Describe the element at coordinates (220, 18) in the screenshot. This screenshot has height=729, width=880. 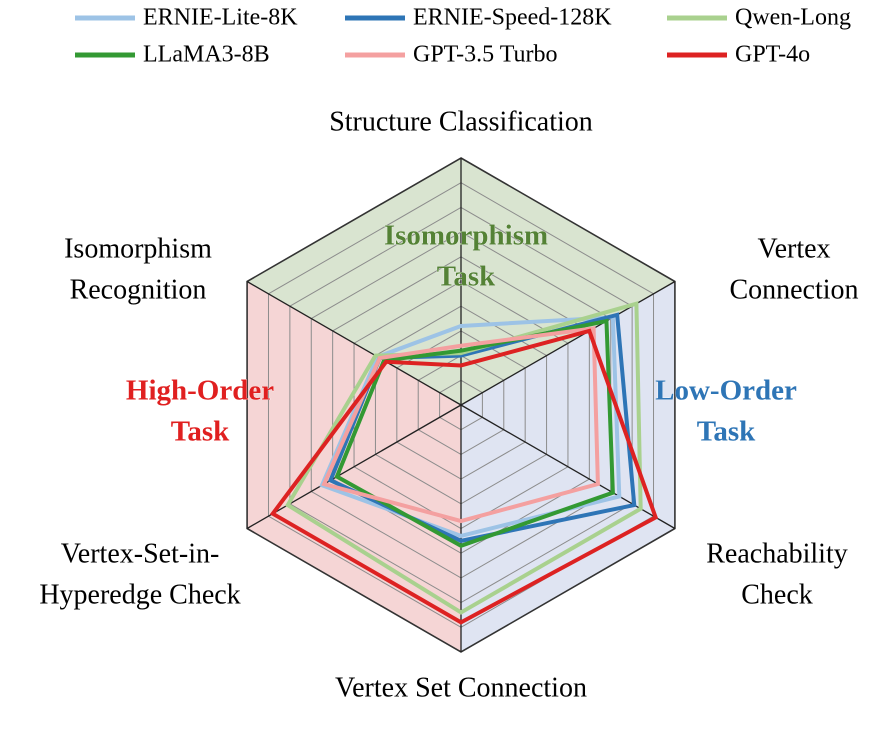
I see `legend-label: ERNIE-Lite-8K` at that location.